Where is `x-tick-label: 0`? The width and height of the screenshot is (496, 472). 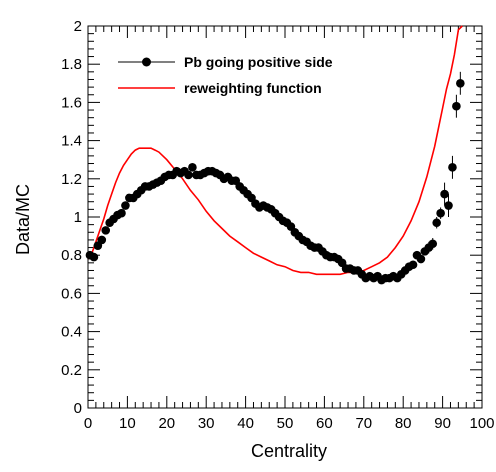
x-tick-label: 0 is located at coordinates (88, 423).